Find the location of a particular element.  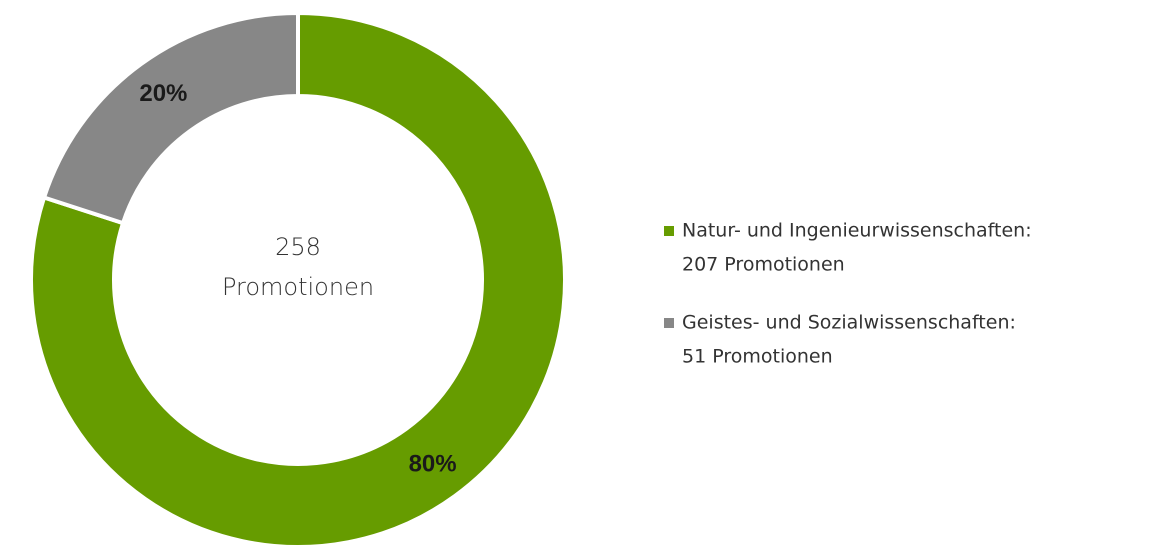

legend-detail: 51 Promotionen is located at coordinates (757, 357).